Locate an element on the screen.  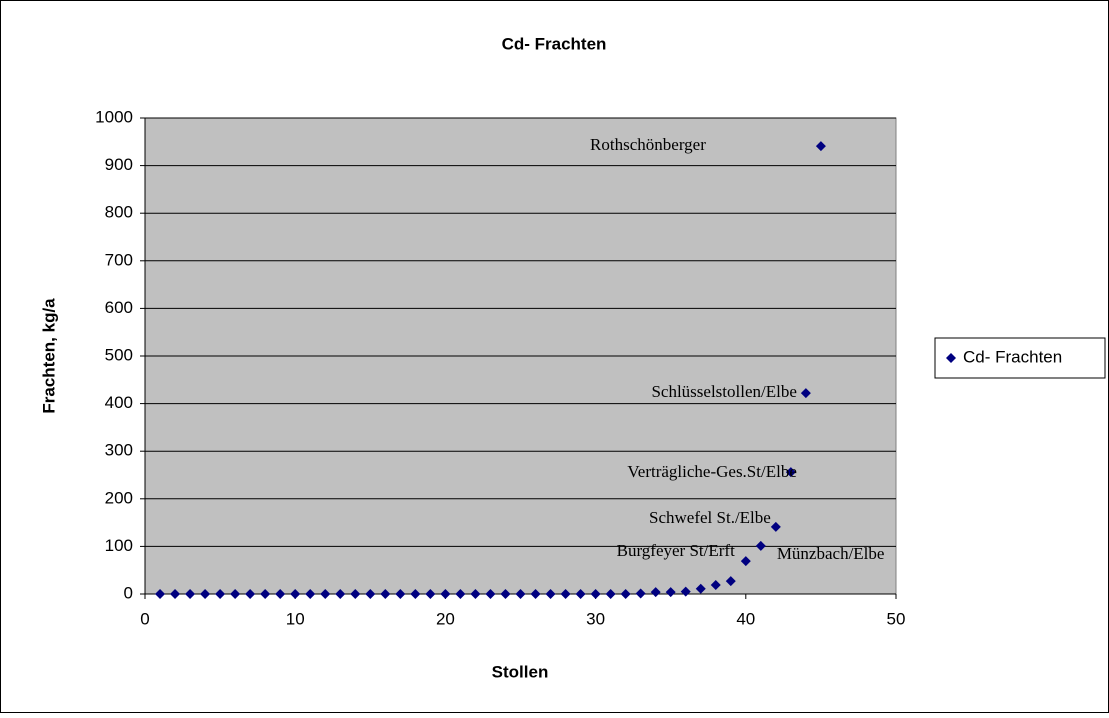
x-tick-label: 10 is located at coordinates (295, 618).